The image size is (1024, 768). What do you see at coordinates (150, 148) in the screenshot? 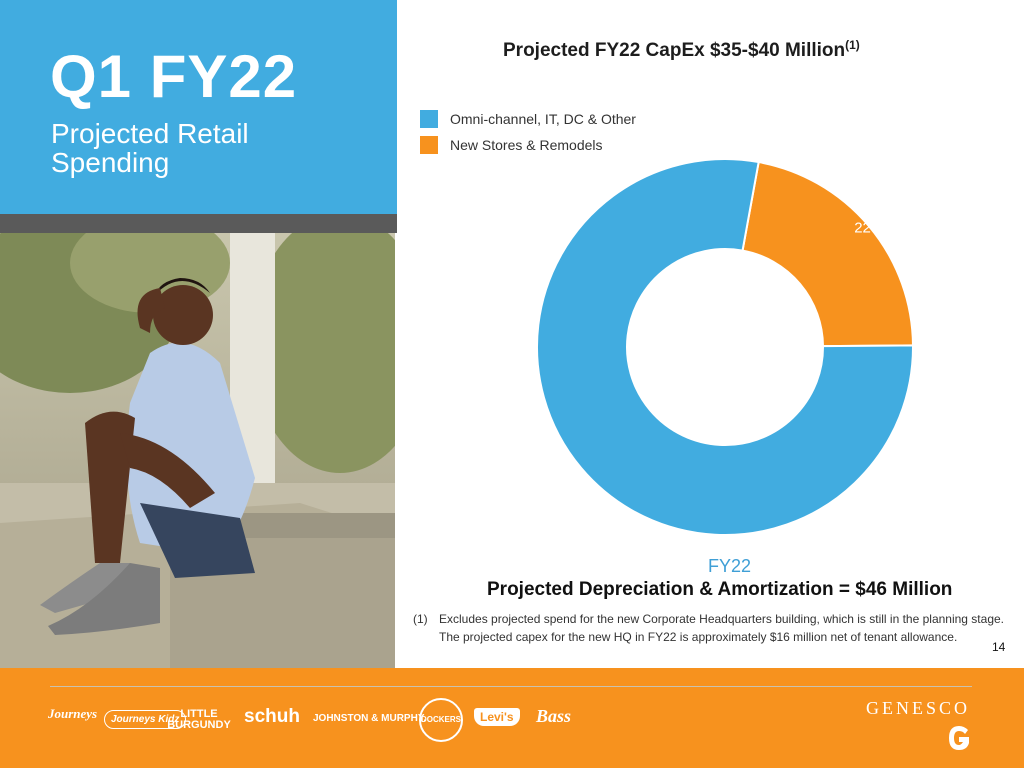
I see `slide-subtitle: Projected Retail Spending` at bounding box center [150, 148].